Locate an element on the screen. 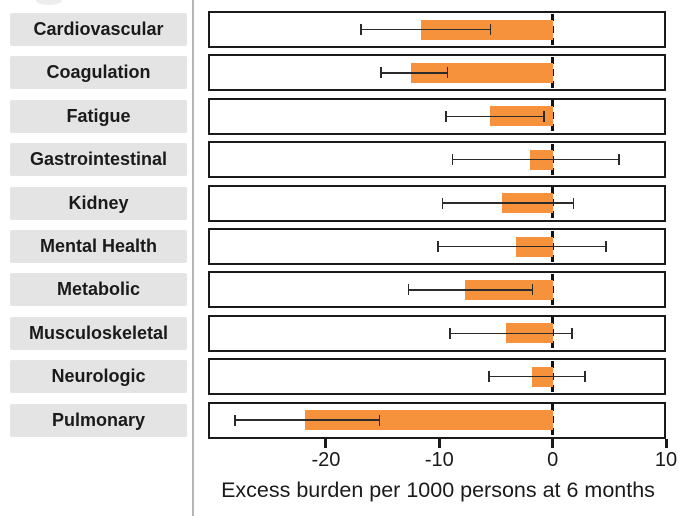 The height and width of the screenshot is (516, 679). category-label: Coagulation is located at coordinates (98, 73).